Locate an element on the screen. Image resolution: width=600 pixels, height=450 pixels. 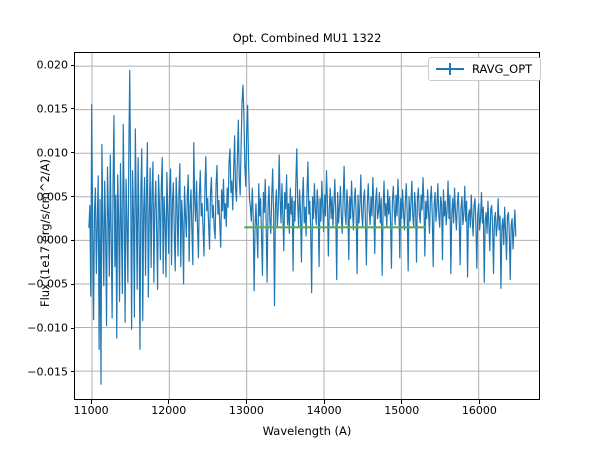
x-tick-label: 16000 is located at coordinates (479, 410).